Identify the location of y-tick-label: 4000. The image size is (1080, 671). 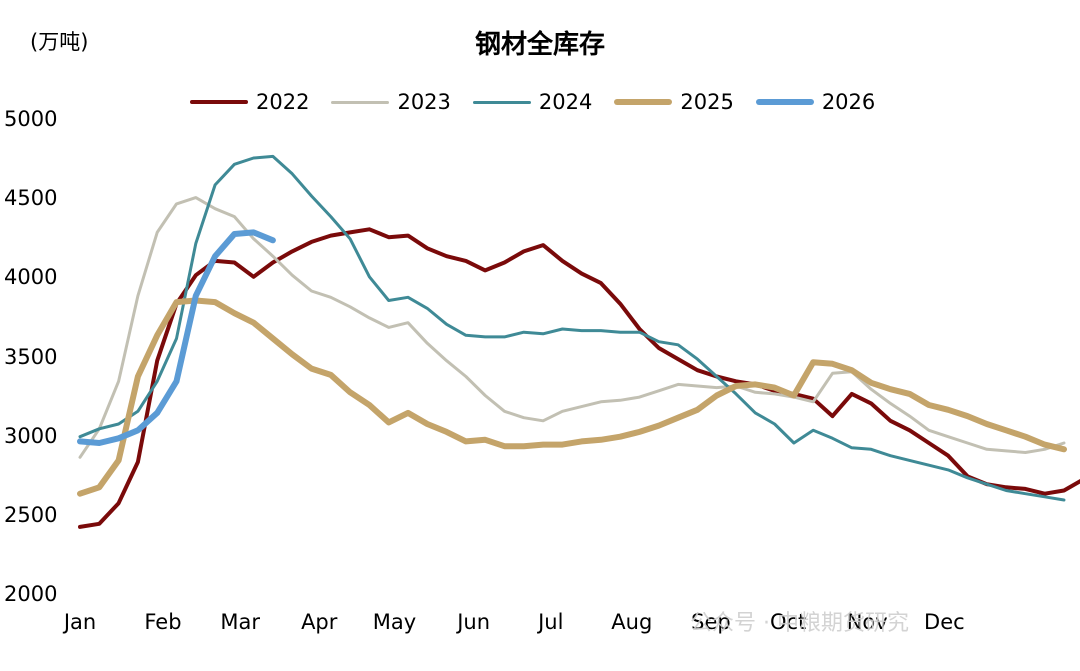
(31, 277).